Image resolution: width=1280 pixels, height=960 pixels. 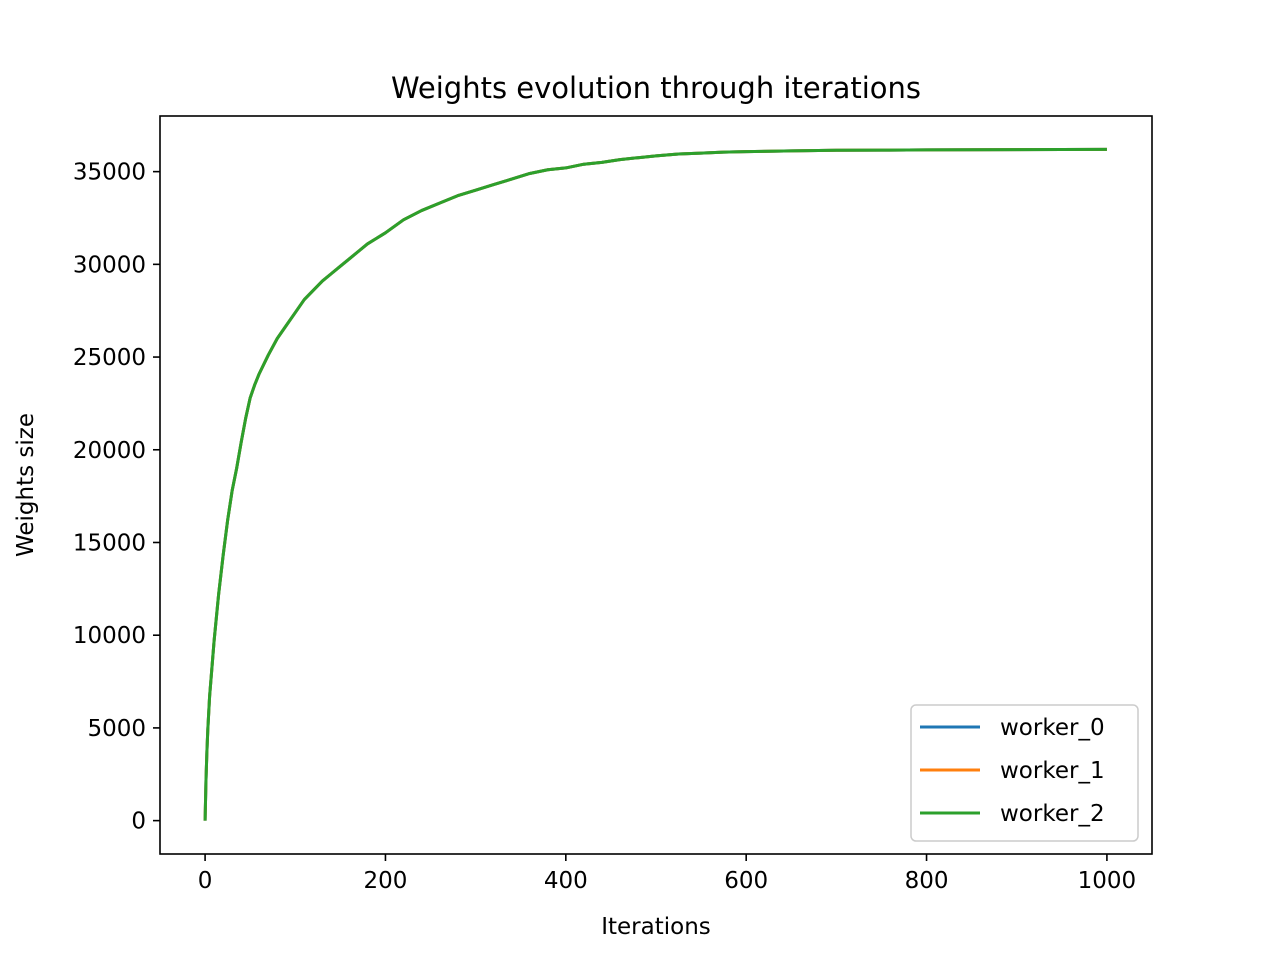 What do you see at coordinates (1052, 771) in the screenshot?
I see `legend-label-worker_1: worker_1` at bounding box center [1052, 771].